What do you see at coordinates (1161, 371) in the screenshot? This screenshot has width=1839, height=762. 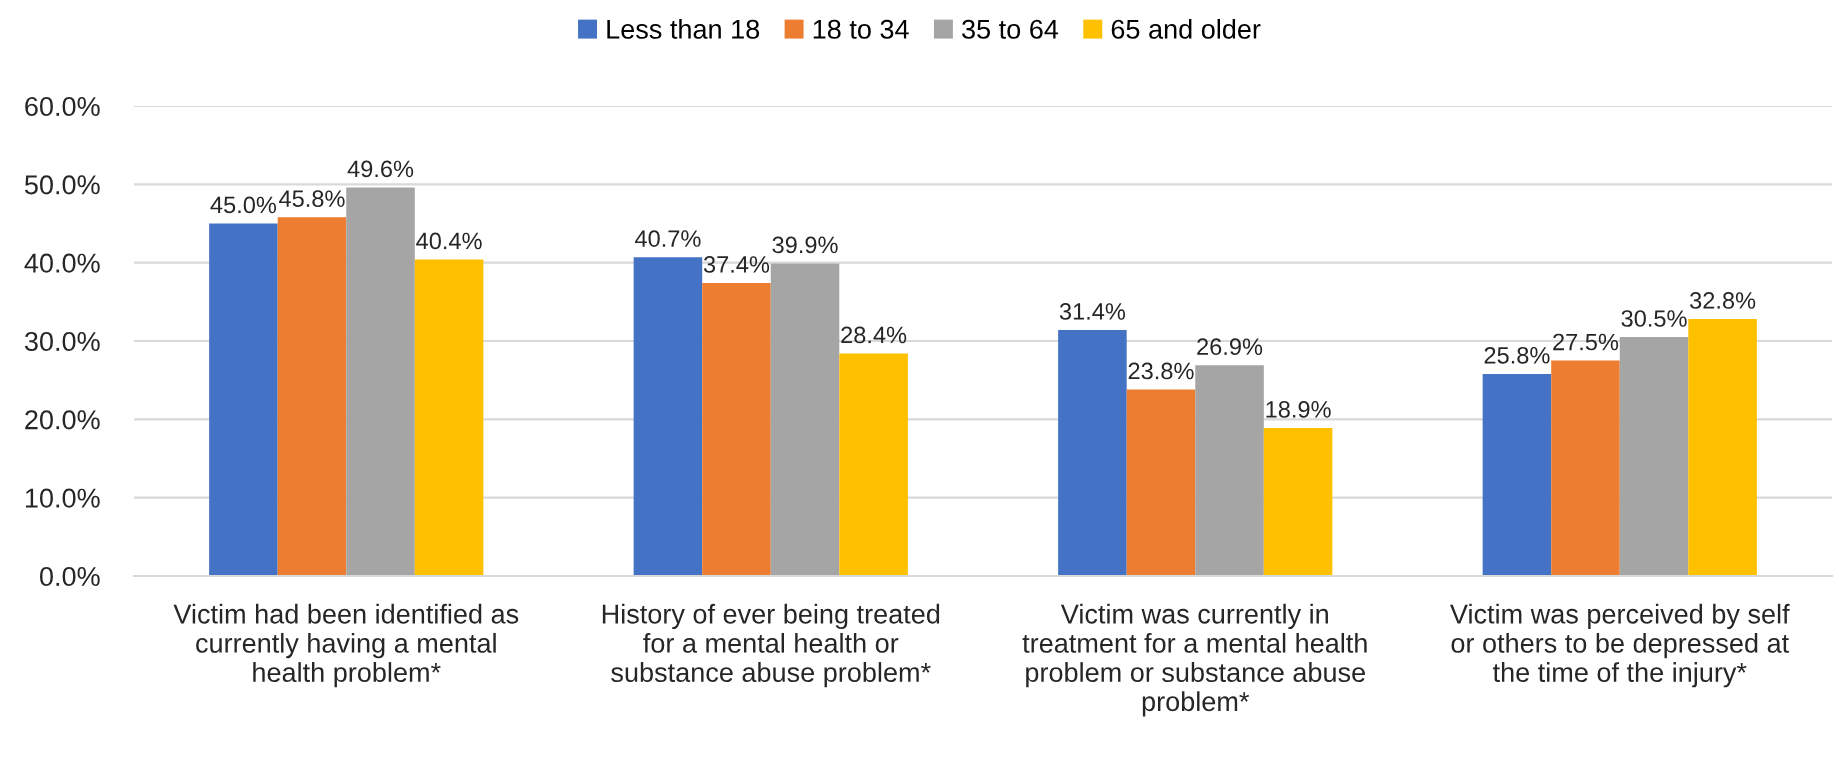 I see `data-label: 23.8%` at bounding box center [1161, 371].